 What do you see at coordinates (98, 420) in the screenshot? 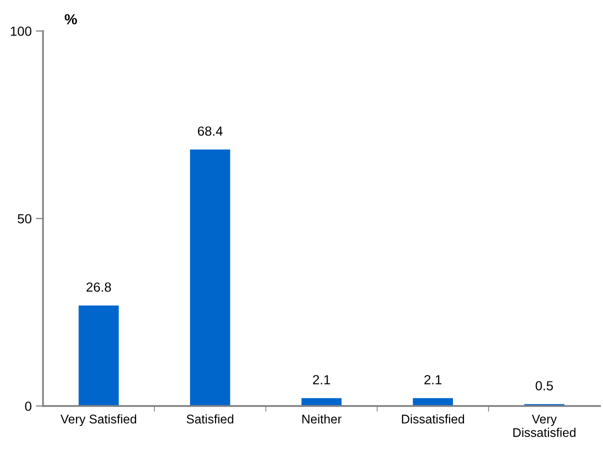
I see `x-tick-label: Very Satisfied` at bounding box center [98, 420].